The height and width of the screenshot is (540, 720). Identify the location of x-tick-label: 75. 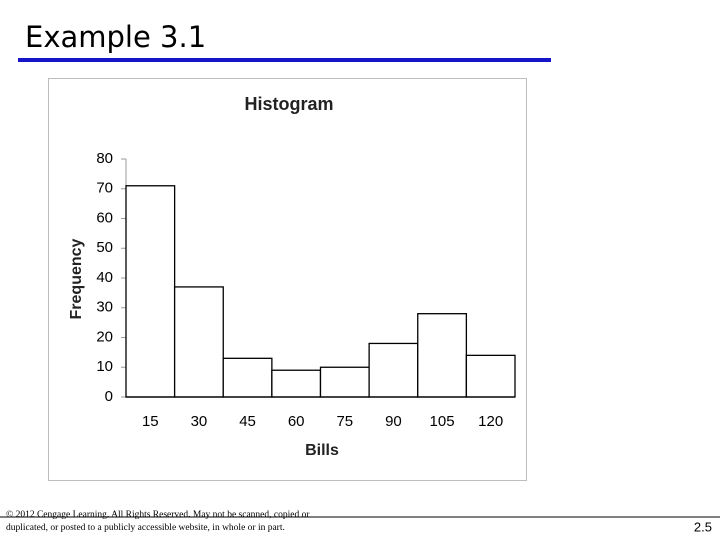
(344, 421).